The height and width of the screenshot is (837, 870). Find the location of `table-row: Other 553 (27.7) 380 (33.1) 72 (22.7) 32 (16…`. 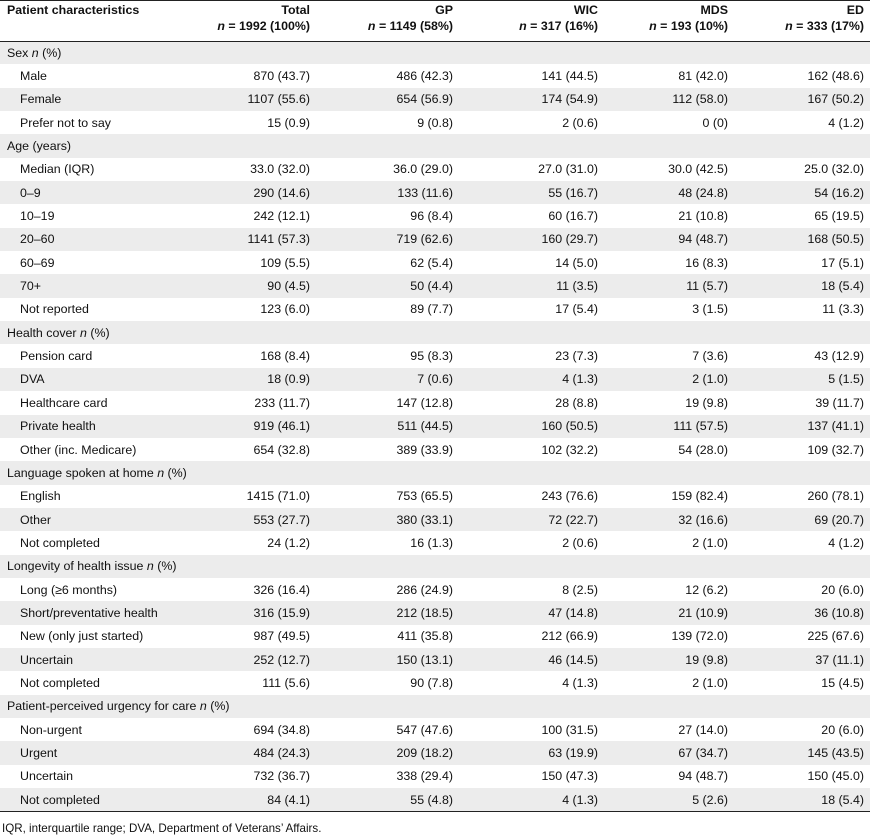

table-row: Other 553 (27.7) 380 (33.1) 72 (22.7) 32 (16… is located at coordinates (435, 519).